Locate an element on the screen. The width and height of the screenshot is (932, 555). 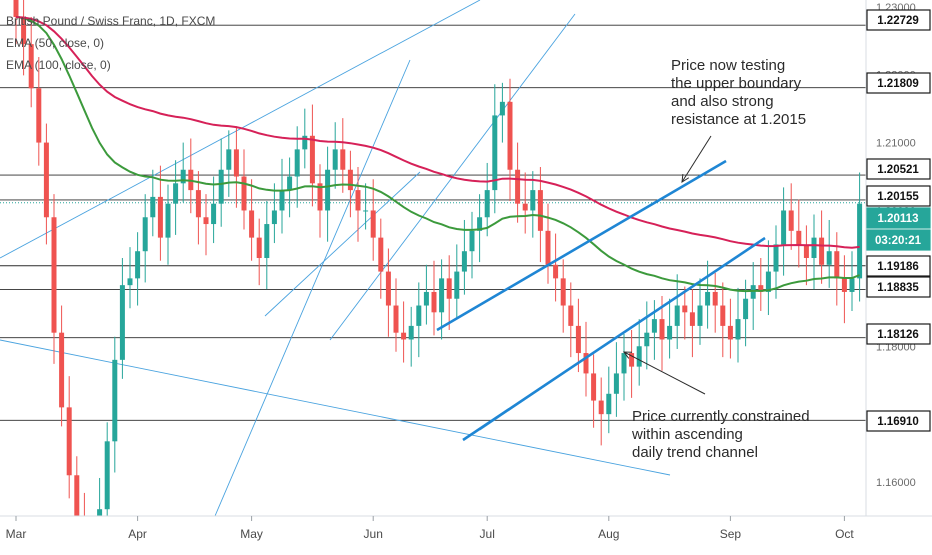
time-axis: Mar Apr May Jun Jul Aug Sep Oct is located at coordinates (466, 532).